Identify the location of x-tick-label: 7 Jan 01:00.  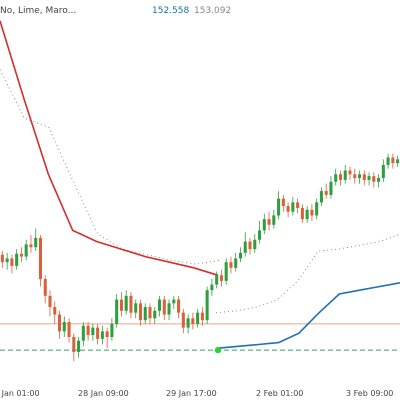
(20, 393).